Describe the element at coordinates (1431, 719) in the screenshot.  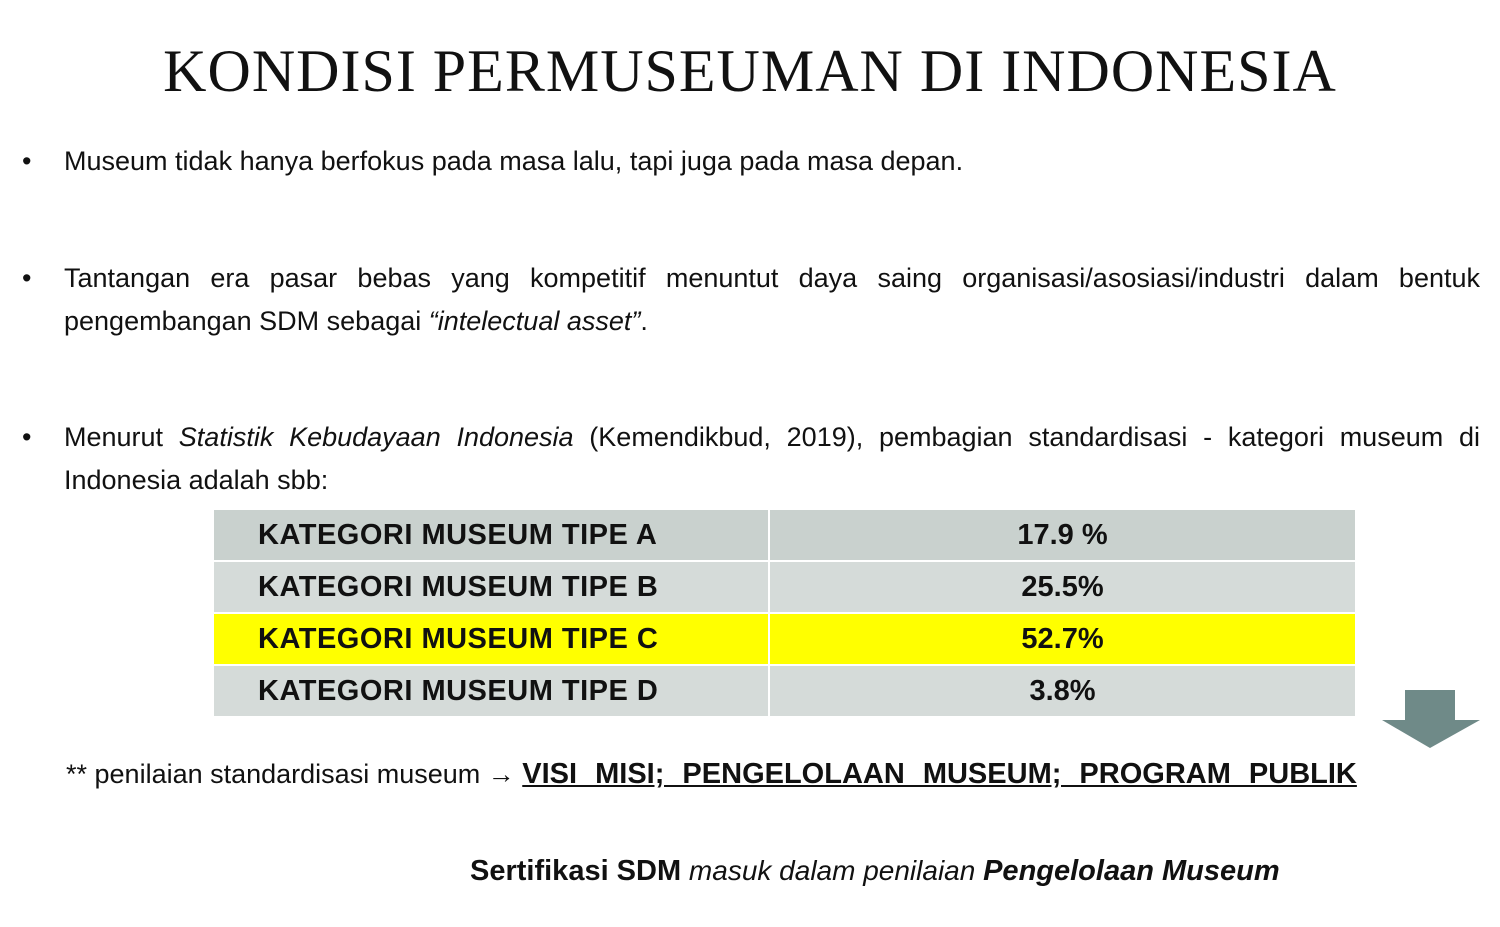
I see `down-arrow-icon` at that location.